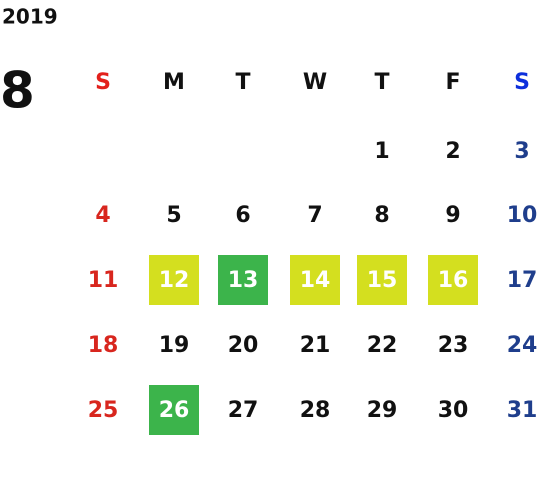 The width and height of the screenshot is (548, 503). Describe the element at coordinates (522, 280) in the screenshot. I see `day-number: 17` at that location.